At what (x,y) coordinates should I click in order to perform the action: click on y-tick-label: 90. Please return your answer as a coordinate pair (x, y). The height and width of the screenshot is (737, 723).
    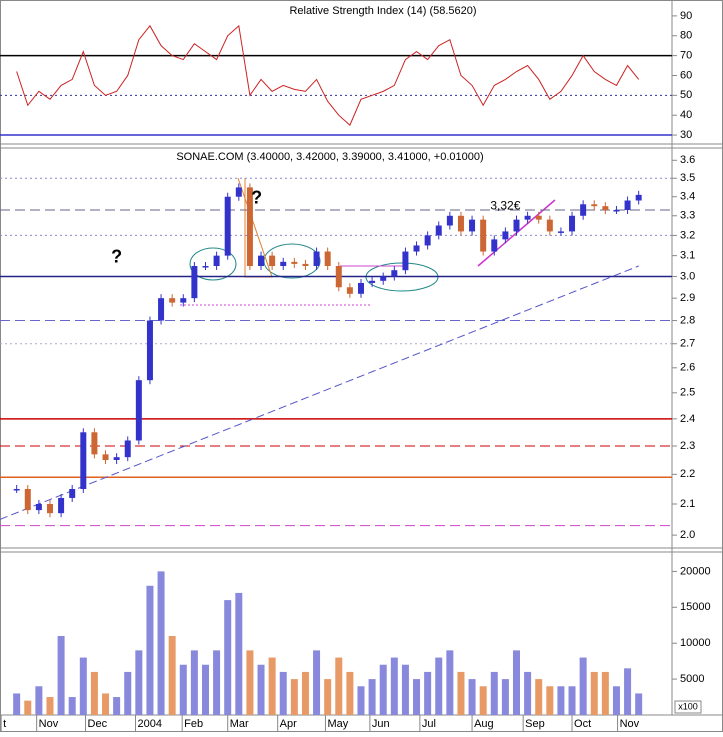
    Looking at the image, I should click on (686, 16).